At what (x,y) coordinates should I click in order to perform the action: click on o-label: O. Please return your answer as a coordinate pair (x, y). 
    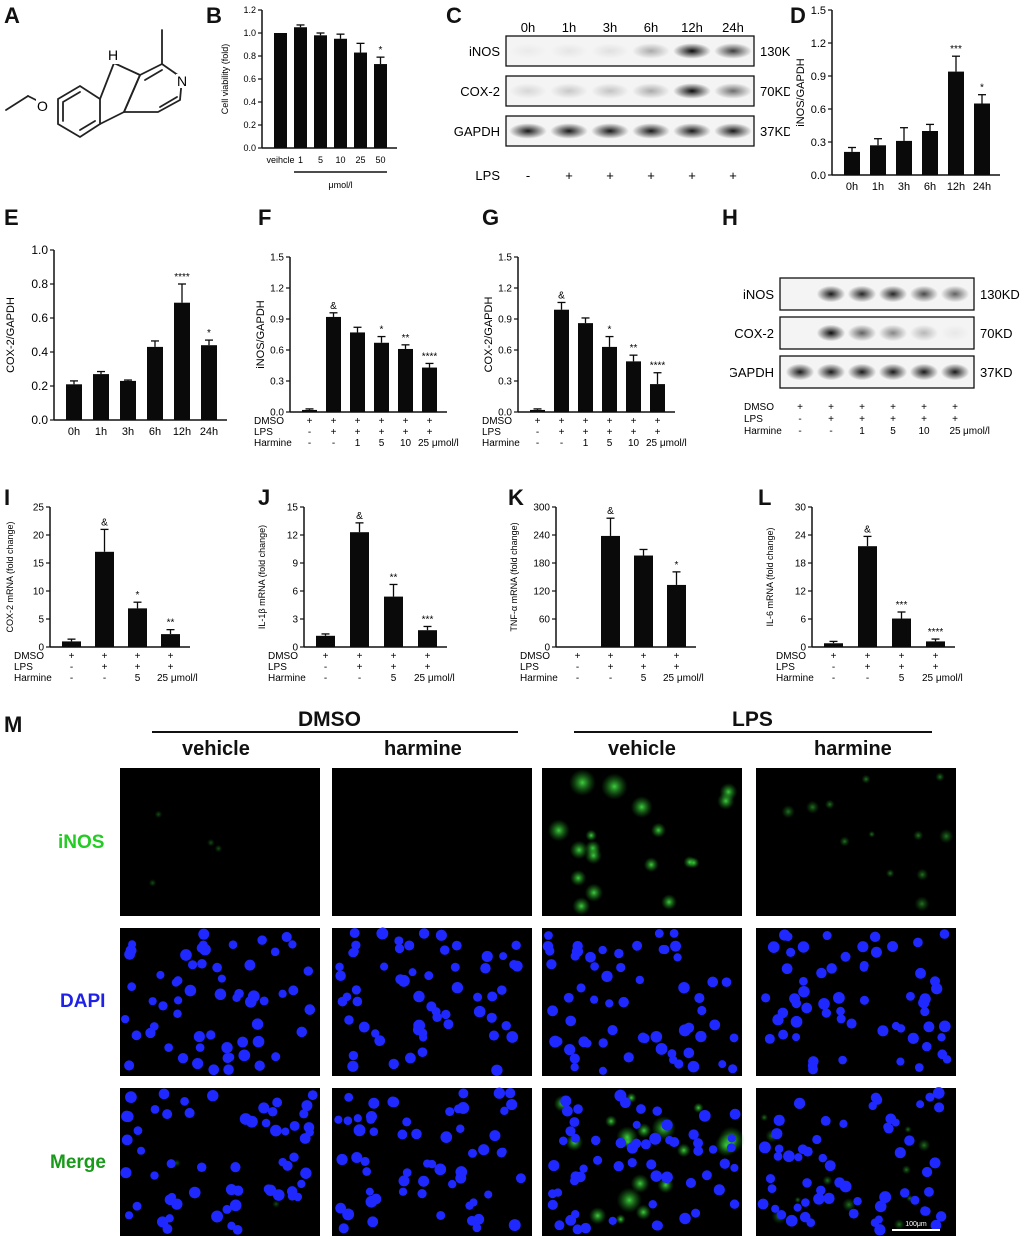
    Looking at the image, I should click on (42, 106).